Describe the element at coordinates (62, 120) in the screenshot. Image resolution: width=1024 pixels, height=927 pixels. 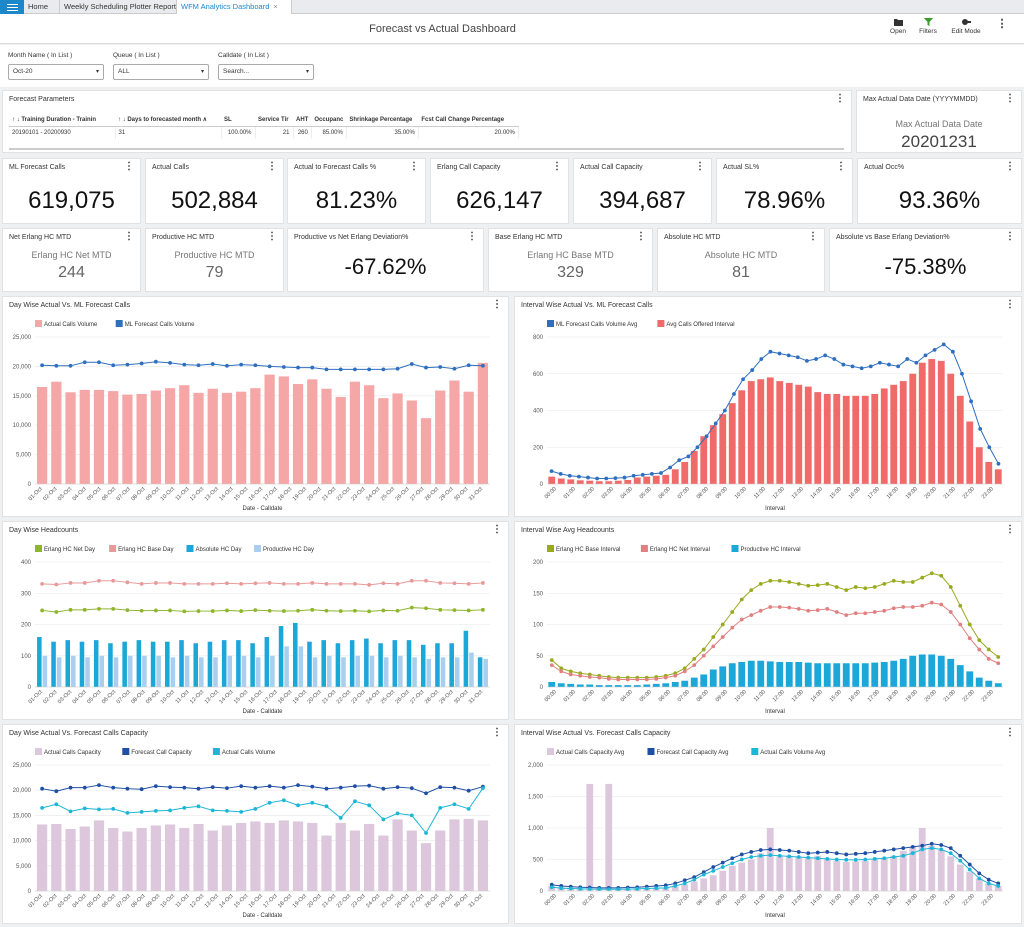
I see `column-header: ↑ ↓ Training Duration - Trainin` at that location.